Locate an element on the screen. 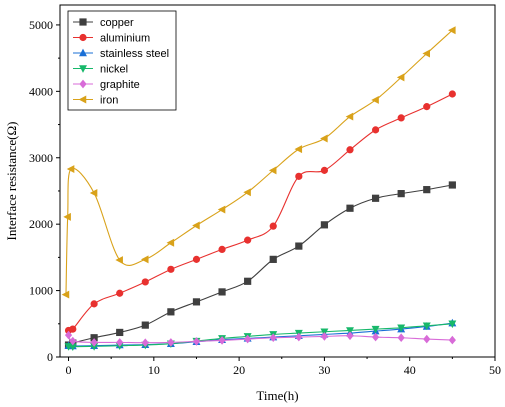 The width and height of the screenshot is (505, 407). legend-item: copper is located at coordinates (103, 23).